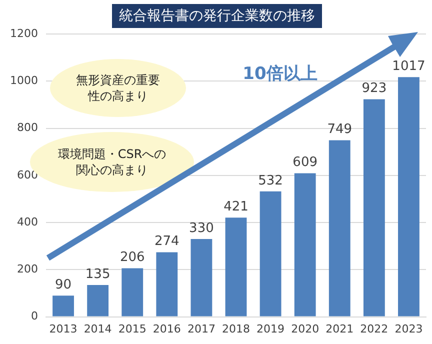 This screenshot has height=344, width=432. What do you see at coordinates (27, 221) in the screenshot?
I see `y-tick-label: 400` at bounding box center [27, 221].